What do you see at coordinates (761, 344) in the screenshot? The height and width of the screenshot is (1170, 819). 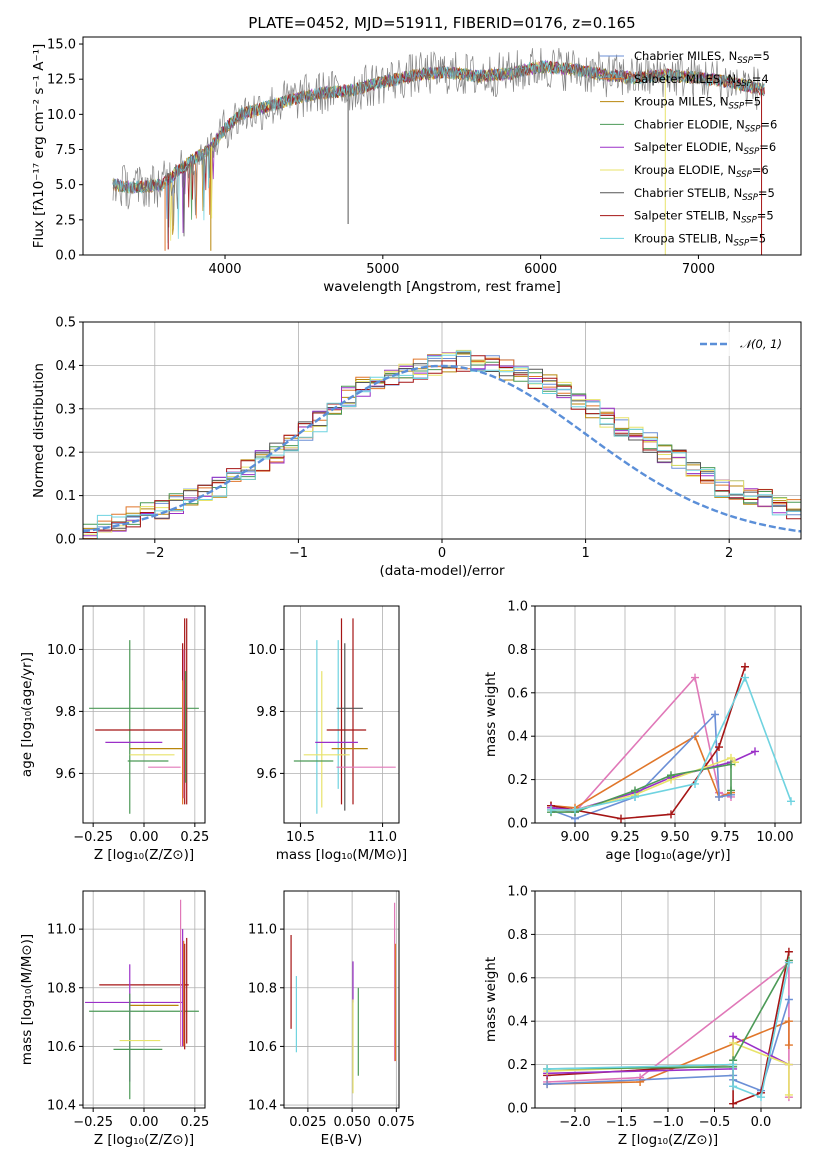 I see `legend-label: 𝒩(0, 1)` at bounding box center [761, 344].